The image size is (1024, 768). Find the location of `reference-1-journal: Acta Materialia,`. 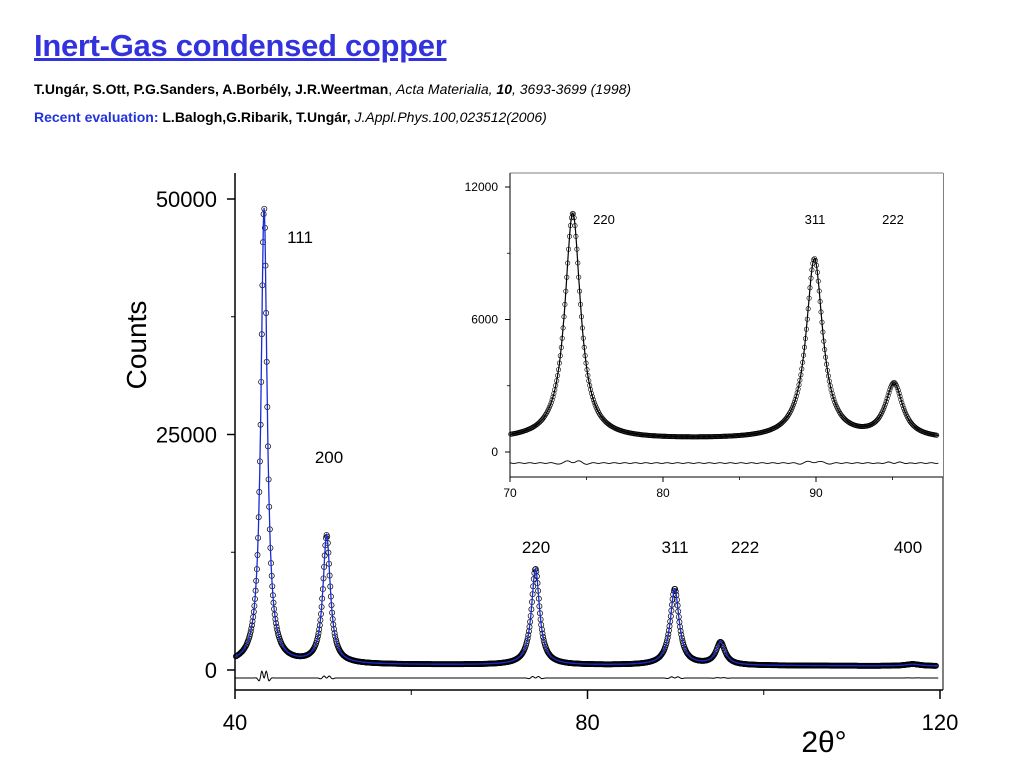

reference-1-journal: Acta Materialia, is located at coordinates (446, 89).